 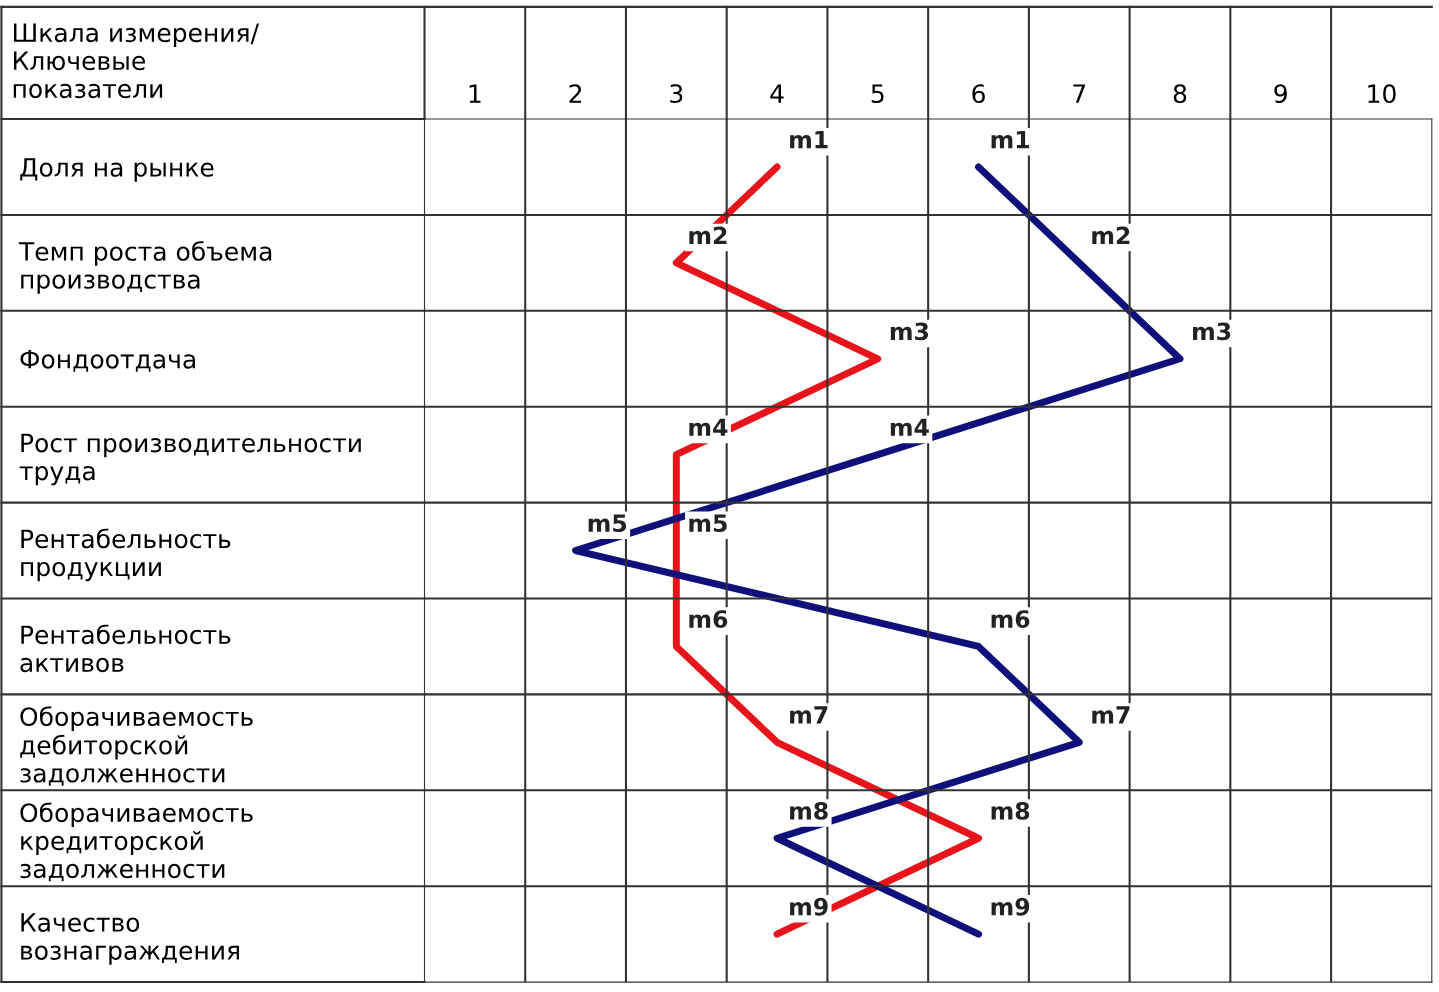 What do you see at coordinates (117, 170) in the screenshot?
I see `y-tick-label: Доля на рынке` at bounding box center [117, 170].